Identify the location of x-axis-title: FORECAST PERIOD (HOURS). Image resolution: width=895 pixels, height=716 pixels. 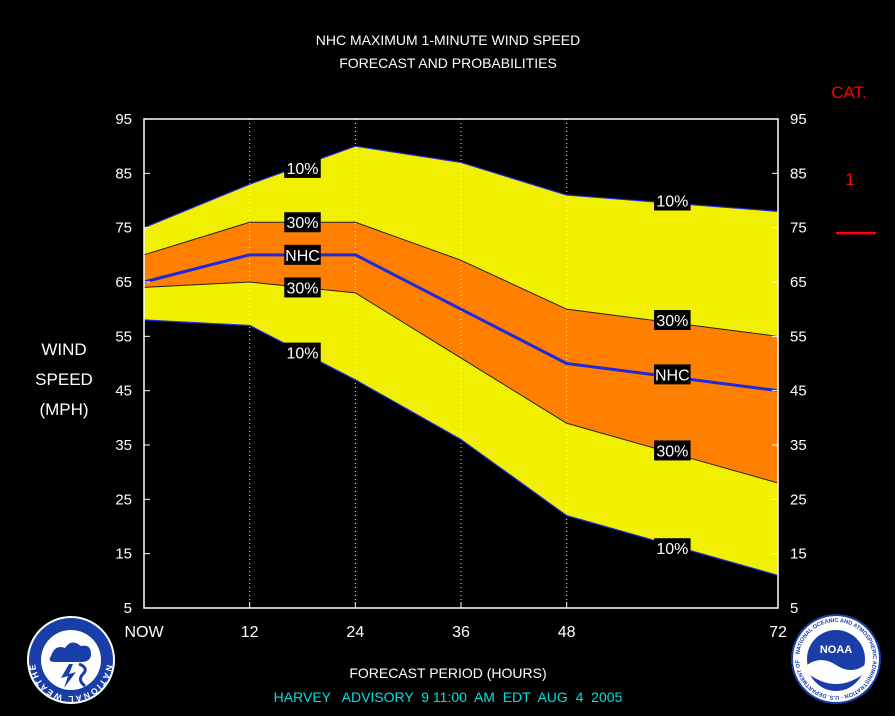
(447, 673).